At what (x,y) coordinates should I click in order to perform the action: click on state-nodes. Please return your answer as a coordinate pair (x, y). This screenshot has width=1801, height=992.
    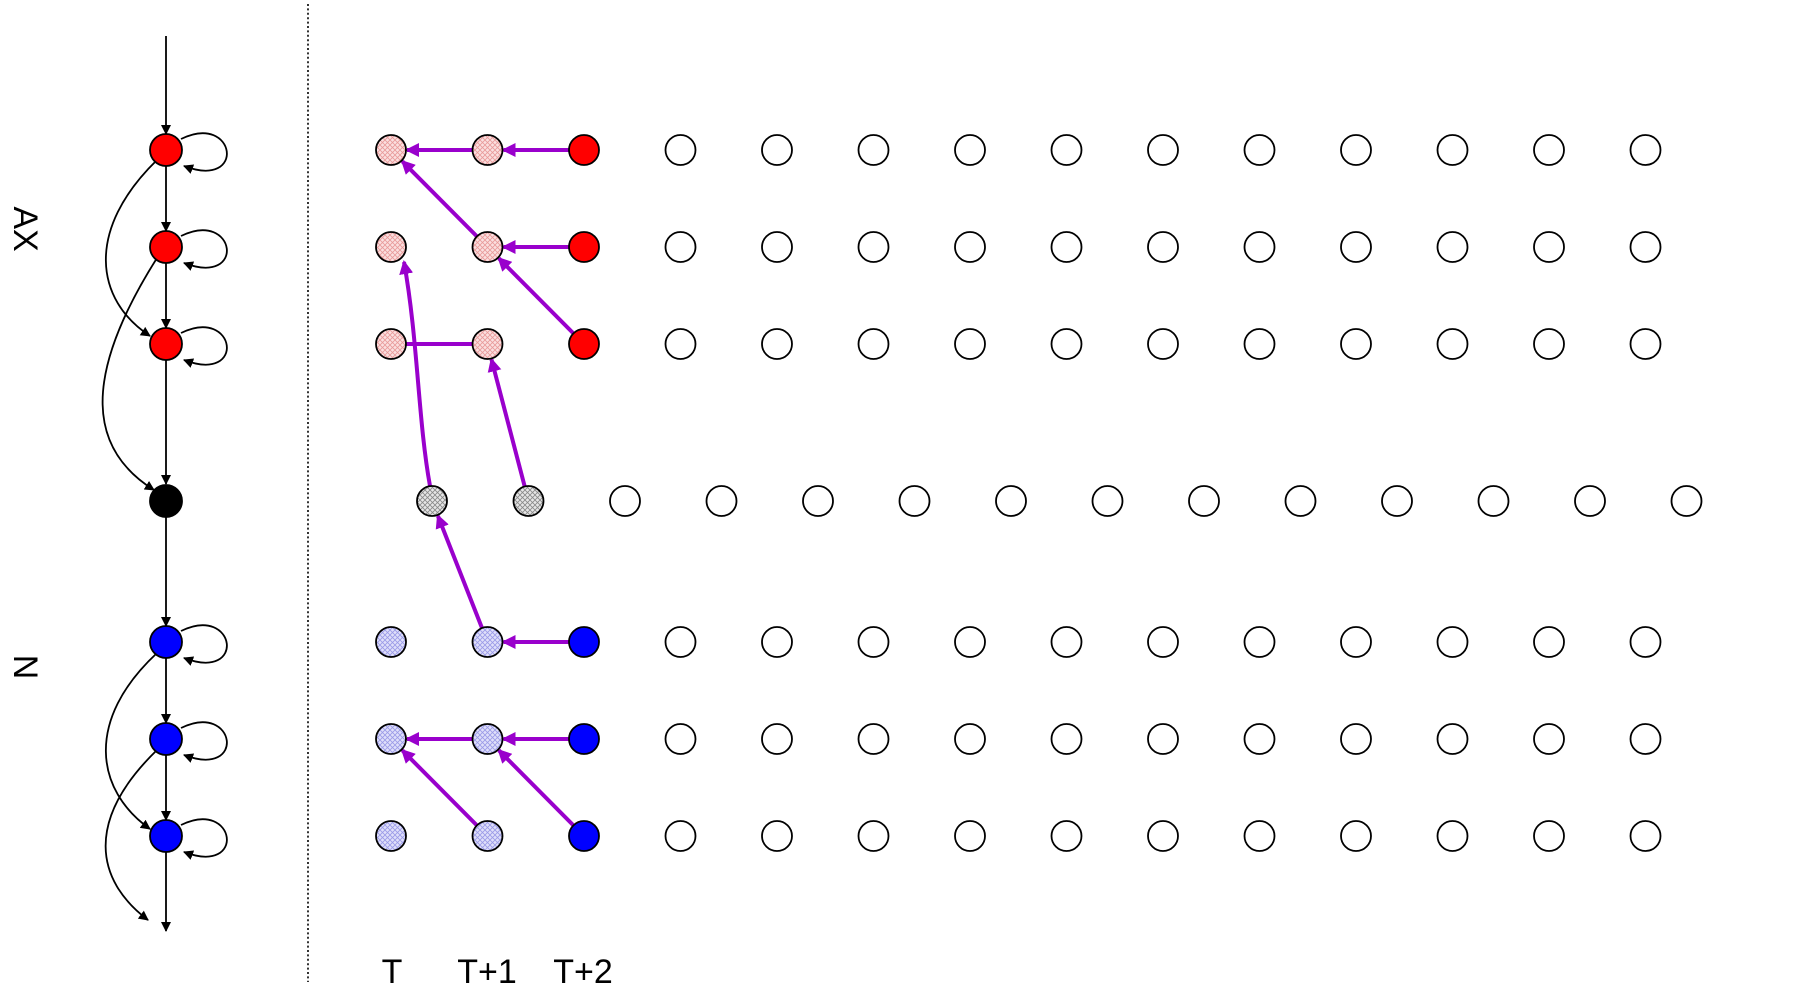
    Looking at the image, I should click on (166, 493).